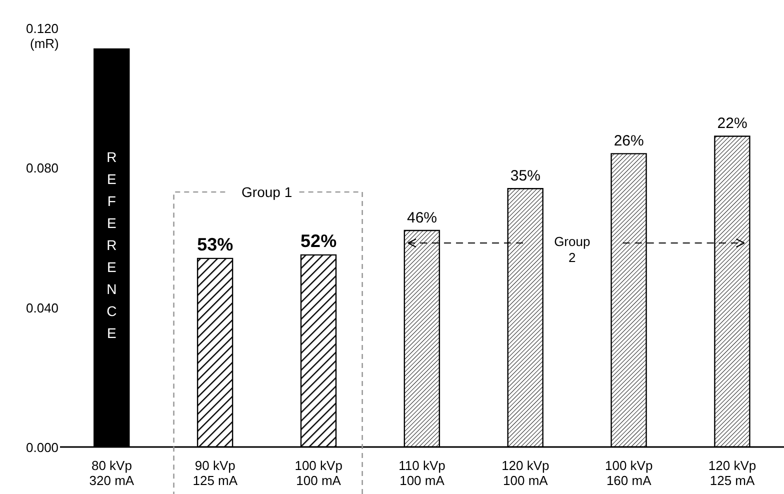  Describe the element at coordinates (318, 240) in the screenshot. I see `annotation: 52%` at that location.